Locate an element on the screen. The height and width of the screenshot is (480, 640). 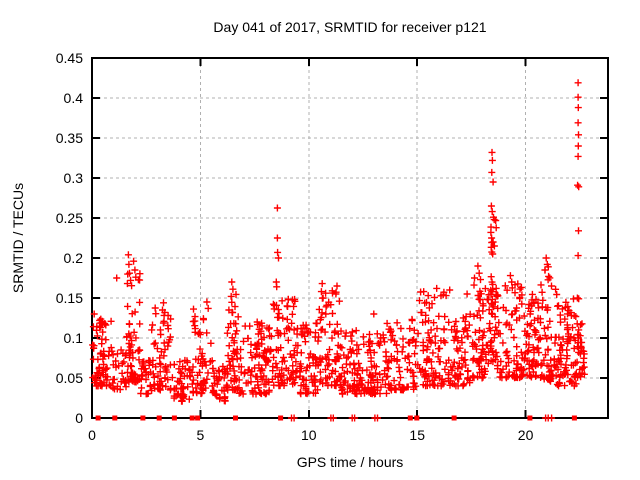
y-tick-label: 0.4 is located at coordinates (74, 98).